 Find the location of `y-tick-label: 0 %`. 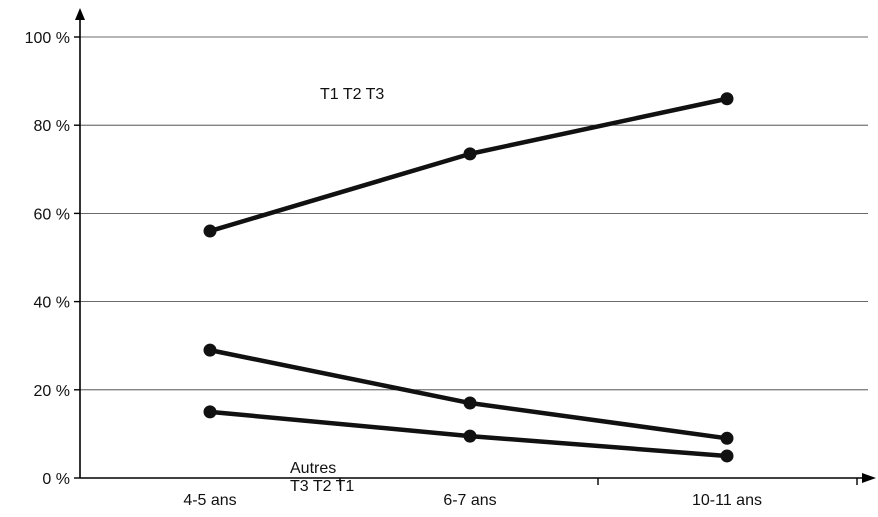

y-tick-label: 0 % is located at coordinates (56, 479).